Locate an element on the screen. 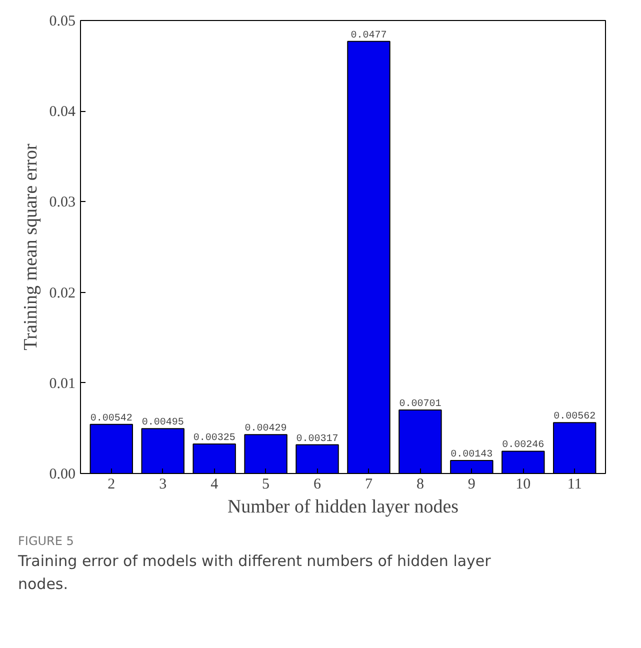 This screenshot has height=648, width=641. y-tick-label: 0.04 is located at coordinates (62, 112).